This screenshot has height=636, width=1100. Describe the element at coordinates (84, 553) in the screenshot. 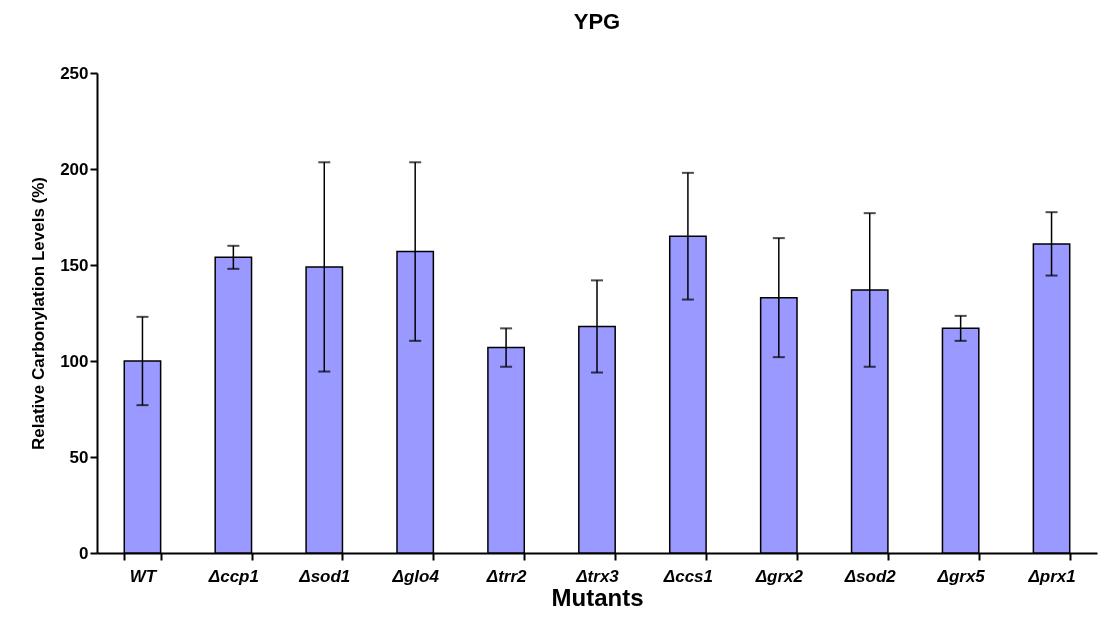

I see `y-tick-label: 0` at that location.